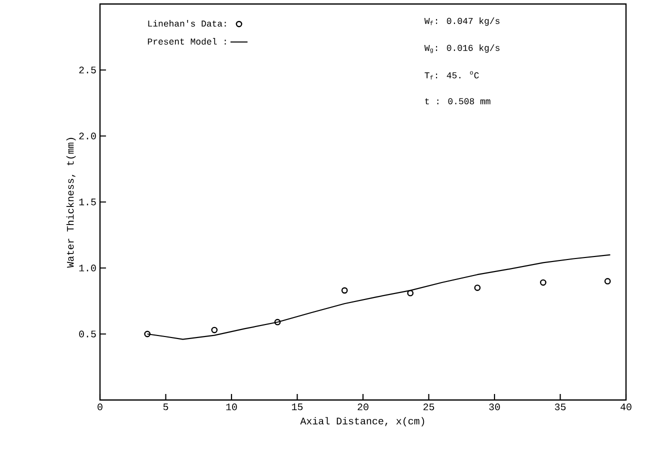 This screenshot has width=646, height=463. What do you see at coordinates (297, 407) in the screenshot?
I see `x-tick-label: 15` at bounding box center [297, 407].